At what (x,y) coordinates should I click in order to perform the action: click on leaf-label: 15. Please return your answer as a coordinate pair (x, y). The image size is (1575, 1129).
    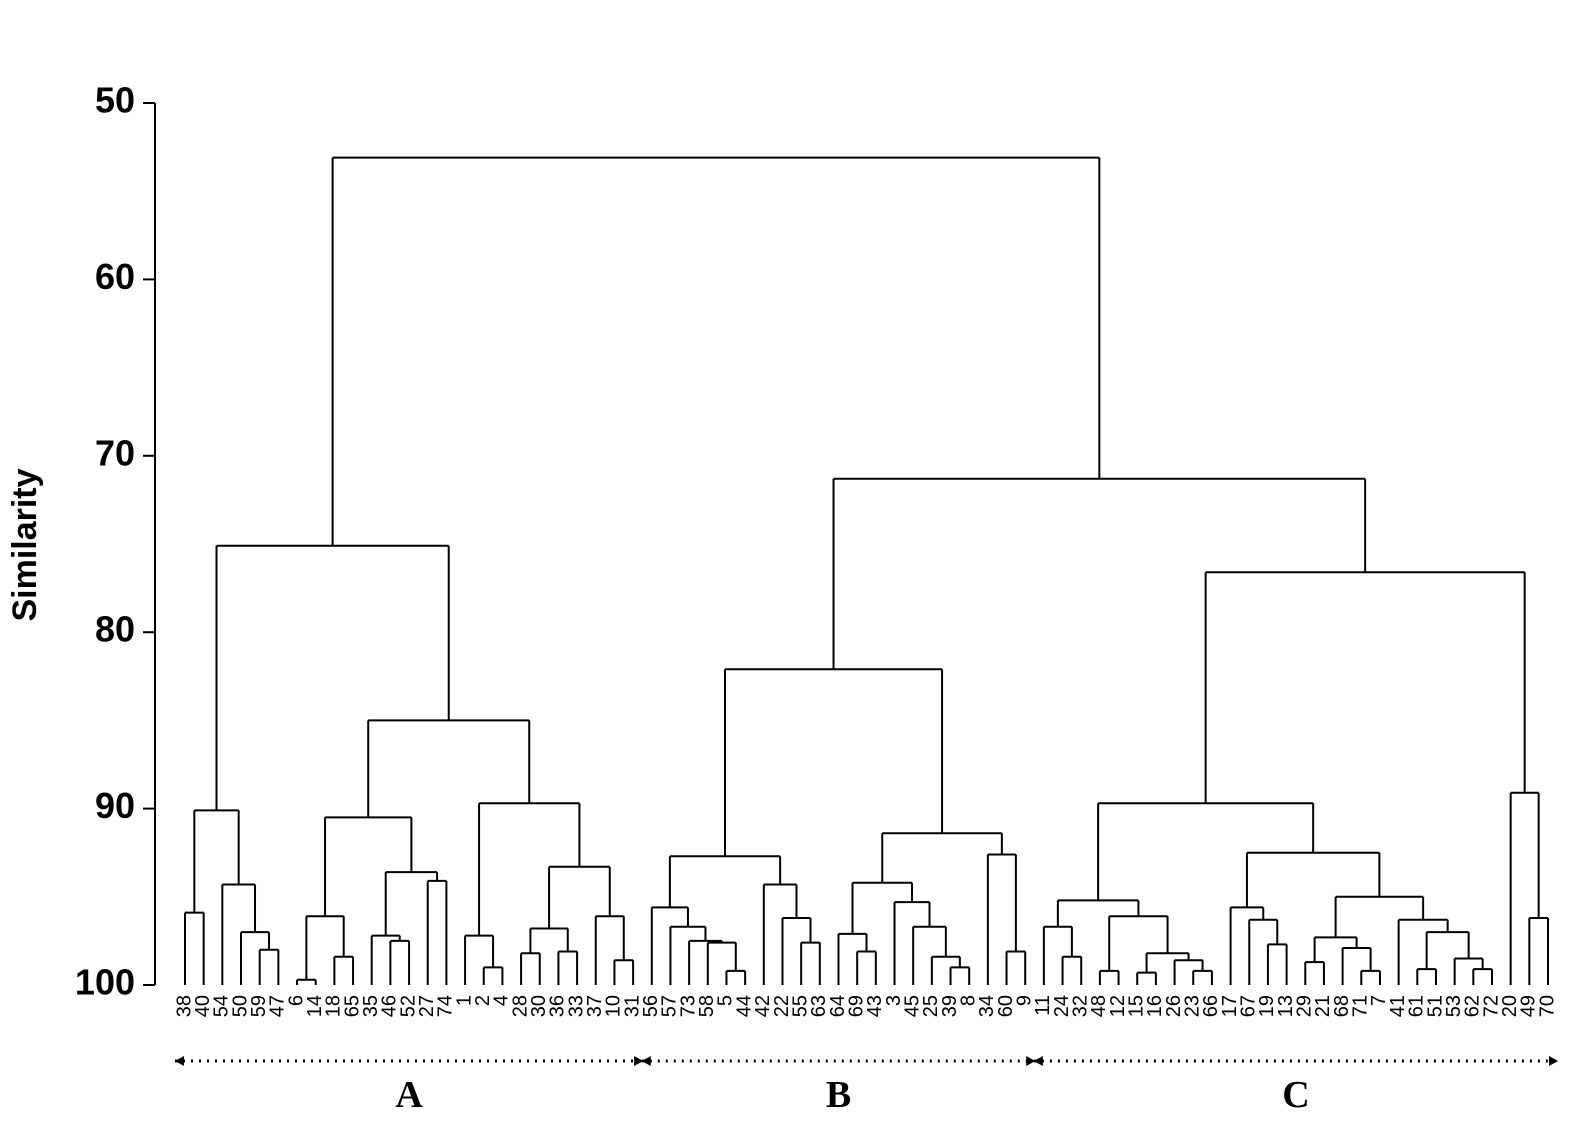
    Looking at the image, I should click on (1137, 1006).